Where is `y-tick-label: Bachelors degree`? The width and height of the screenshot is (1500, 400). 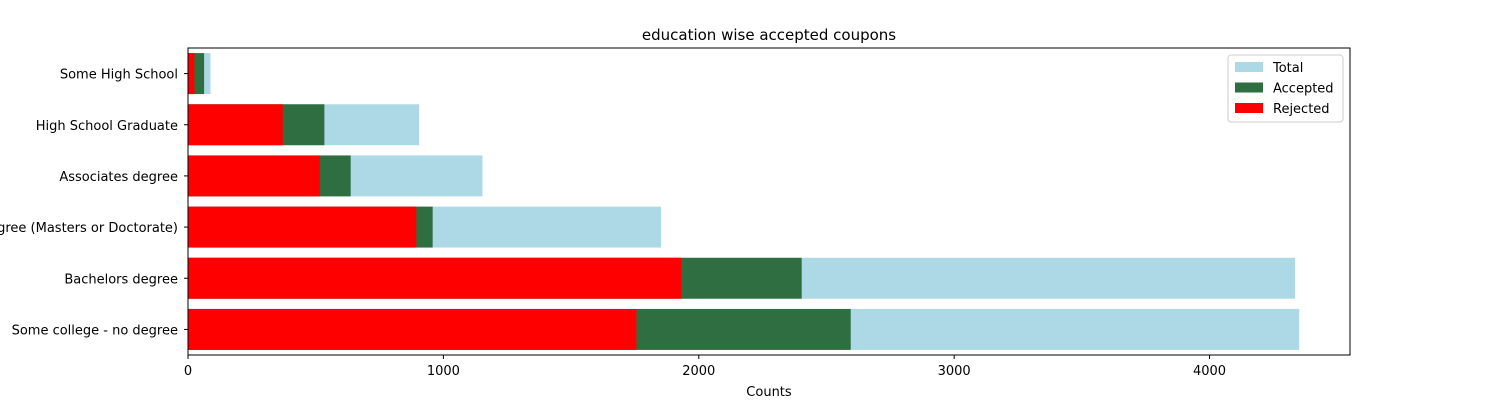
y-tick-label: Bachelors degree is located at coordinates (121, 279).